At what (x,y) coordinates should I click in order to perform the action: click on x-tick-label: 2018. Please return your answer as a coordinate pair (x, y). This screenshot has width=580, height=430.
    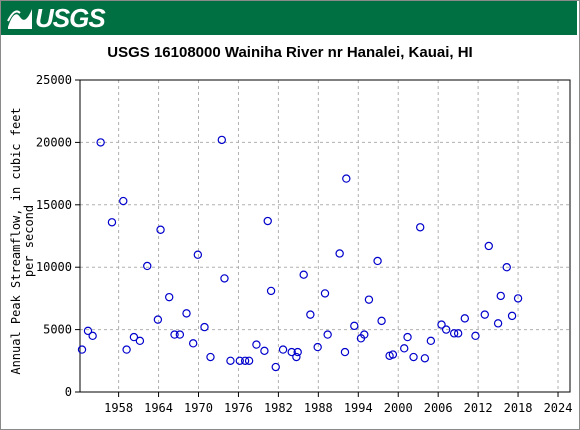
    Looking at the image, I should click on (518, 408).